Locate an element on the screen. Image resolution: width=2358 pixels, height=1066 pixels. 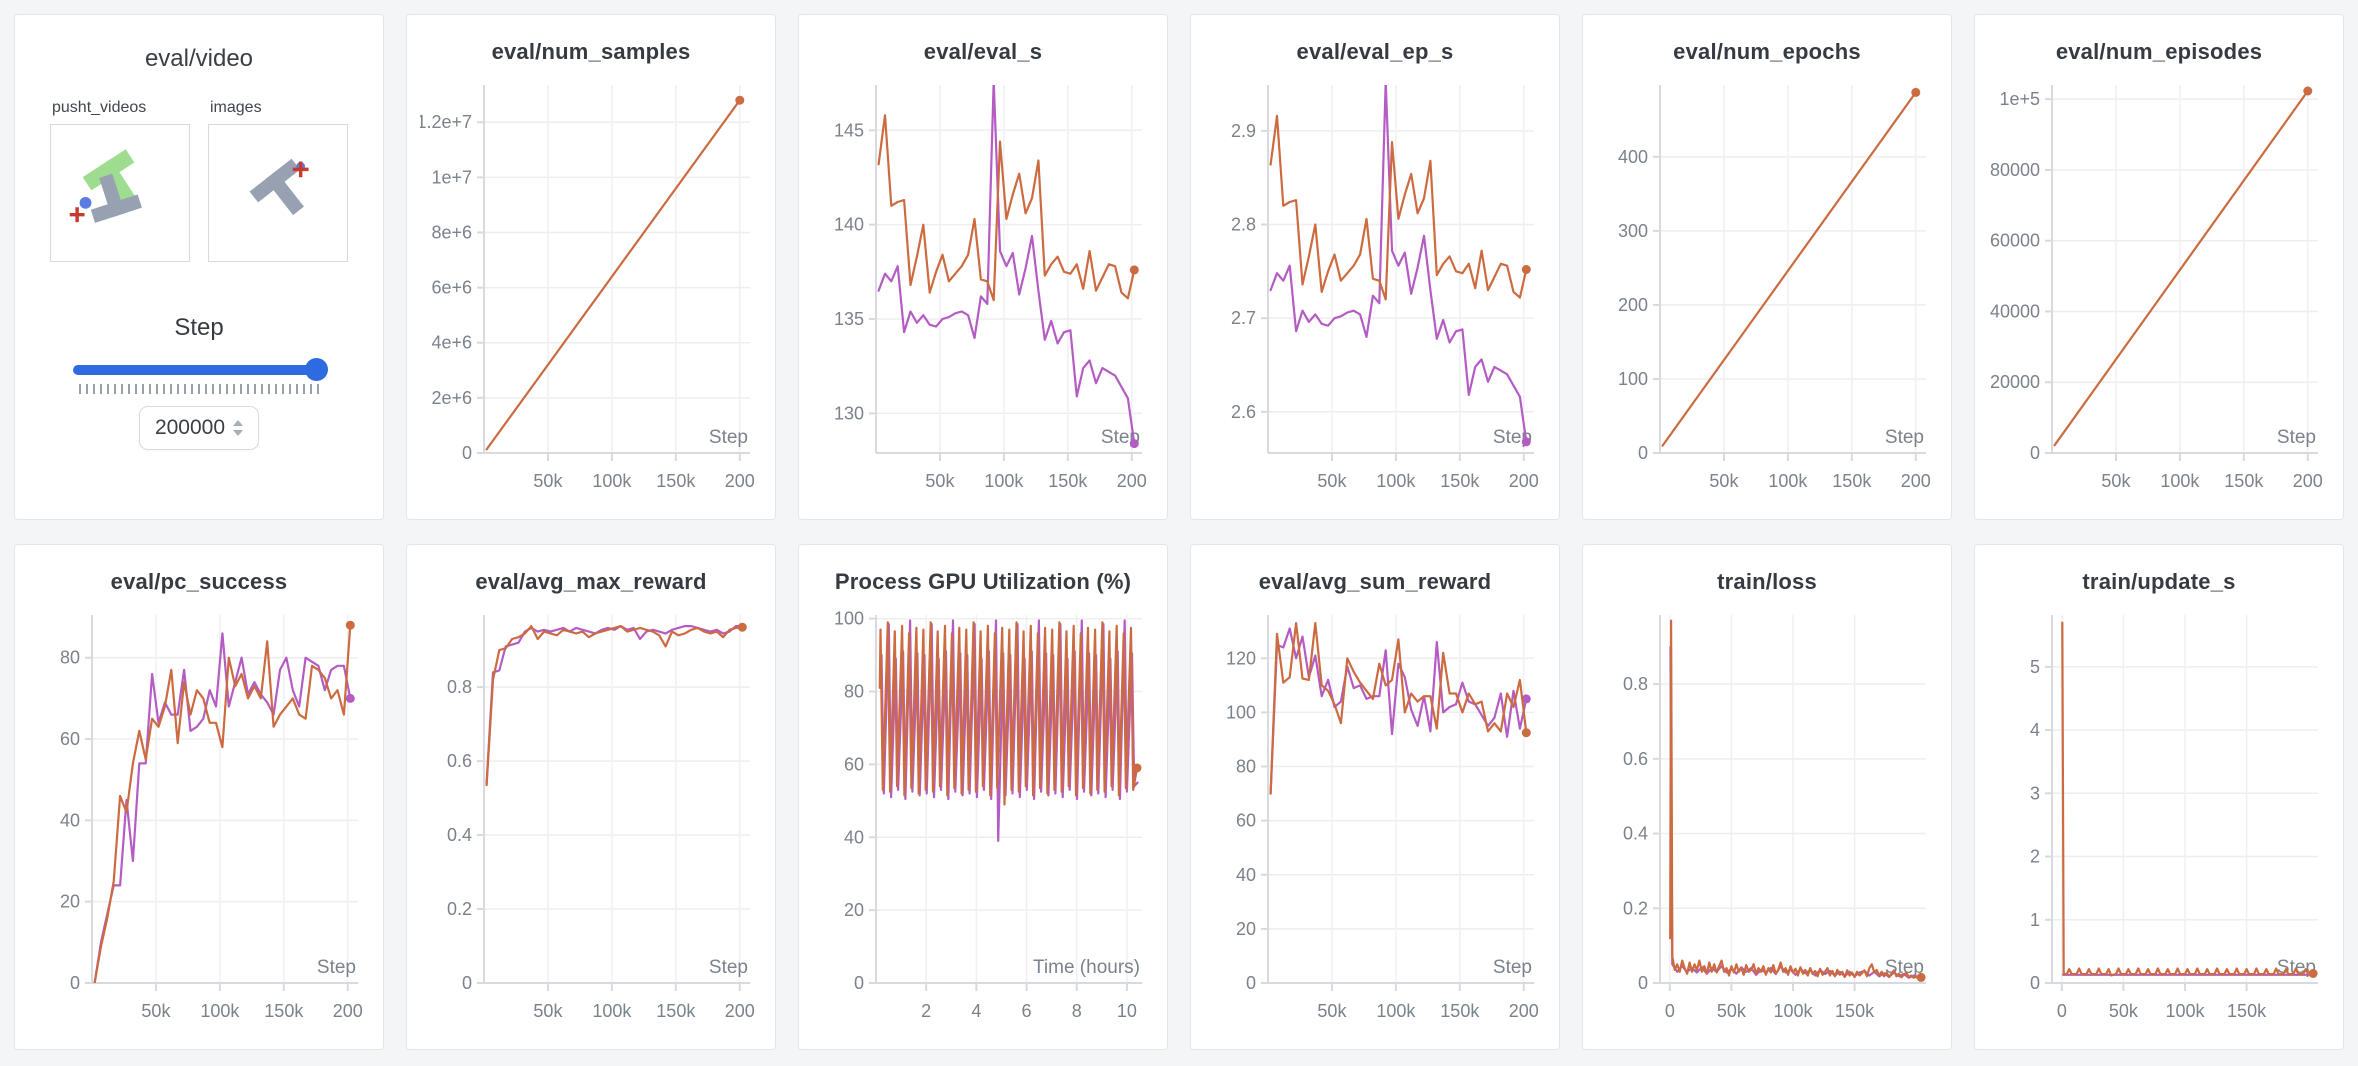
chart-title: eval/avg_sum_reward is located at coordinates (1375, 581).